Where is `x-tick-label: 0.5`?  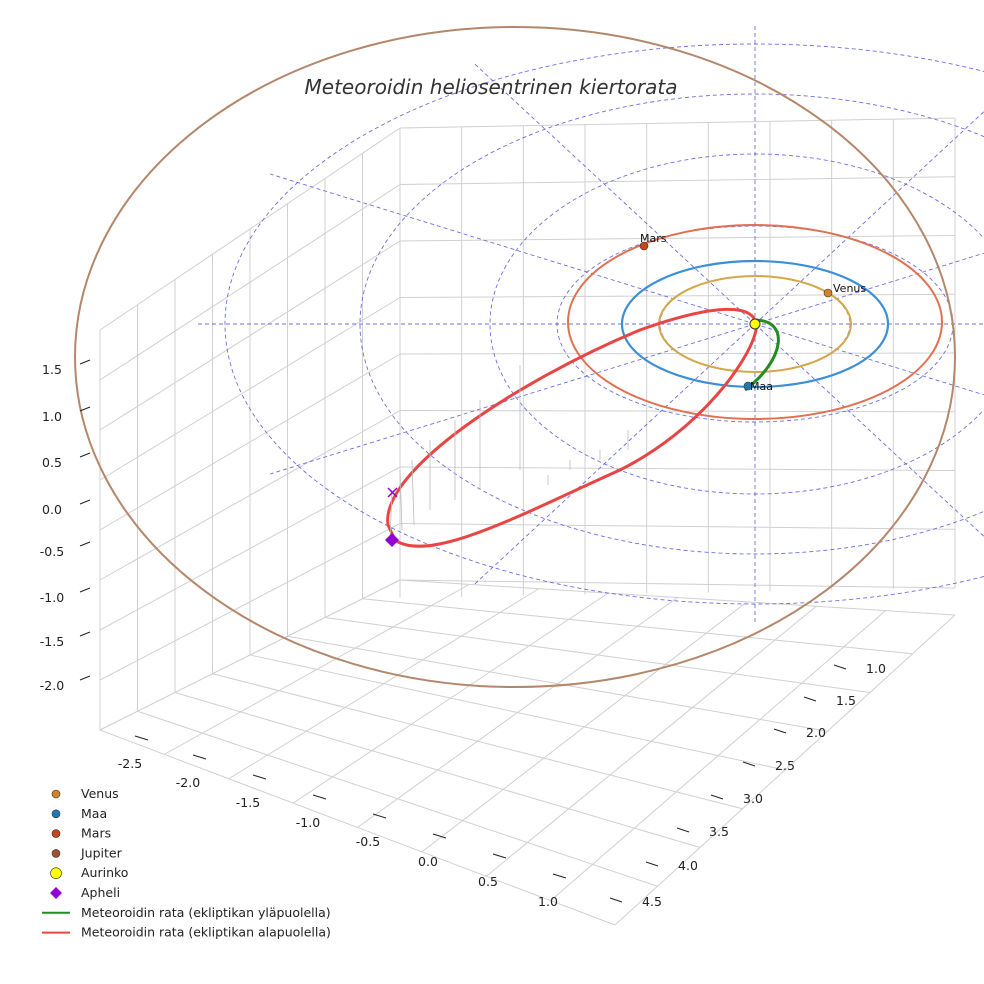
x-tick-label: 0.5 is located at coordinates (488, 881).